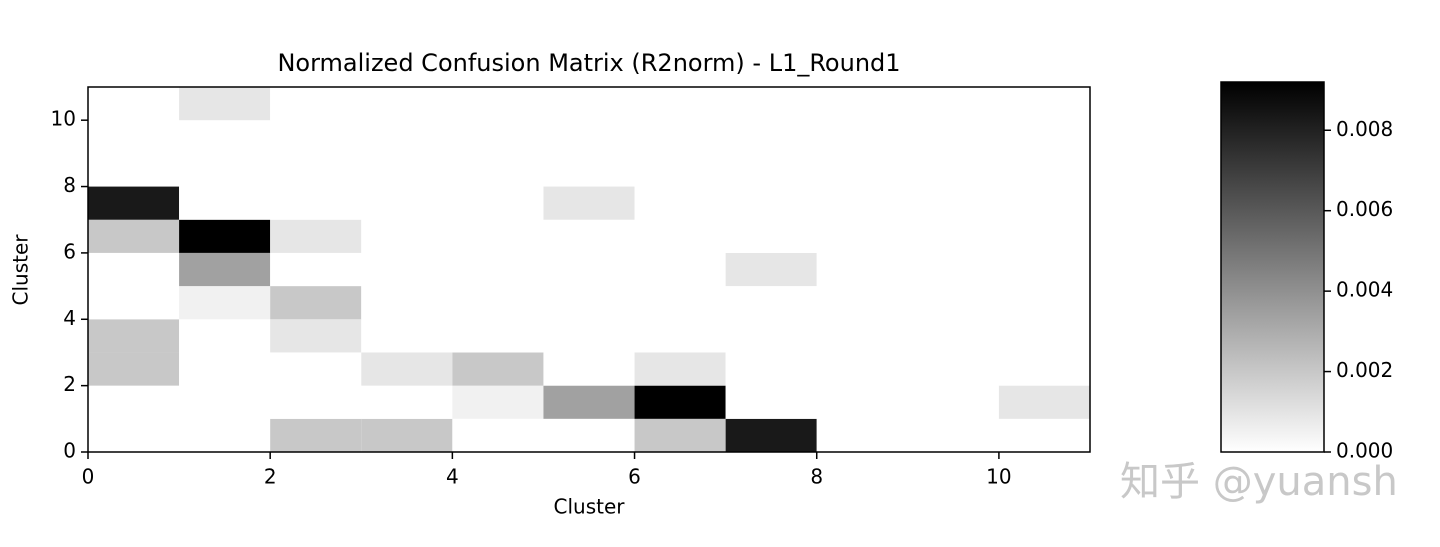 This screenshot has width=1440, height=547. What do you see at coordinates (590, 507) in the screenshot?
I see `x-axis-label: Cluster` at bounding box center [590, 507].